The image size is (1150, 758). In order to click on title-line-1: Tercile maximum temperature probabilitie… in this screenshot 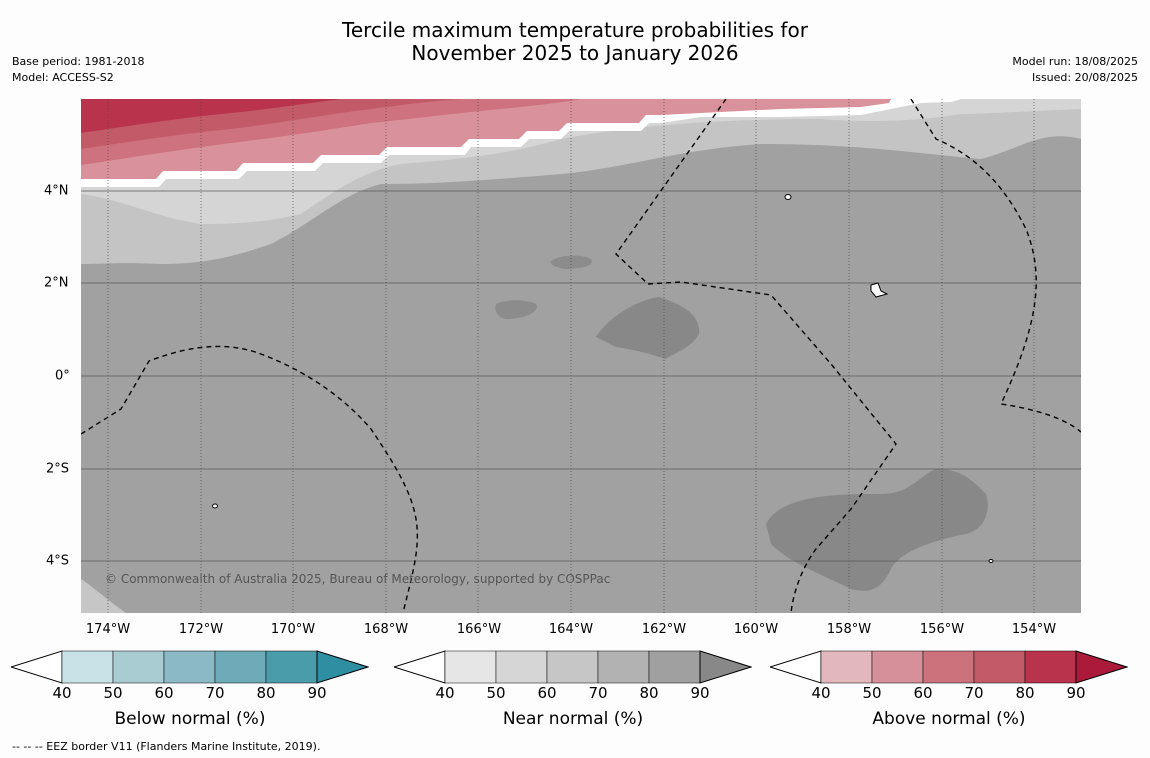, I will do `click(575, 30)`.